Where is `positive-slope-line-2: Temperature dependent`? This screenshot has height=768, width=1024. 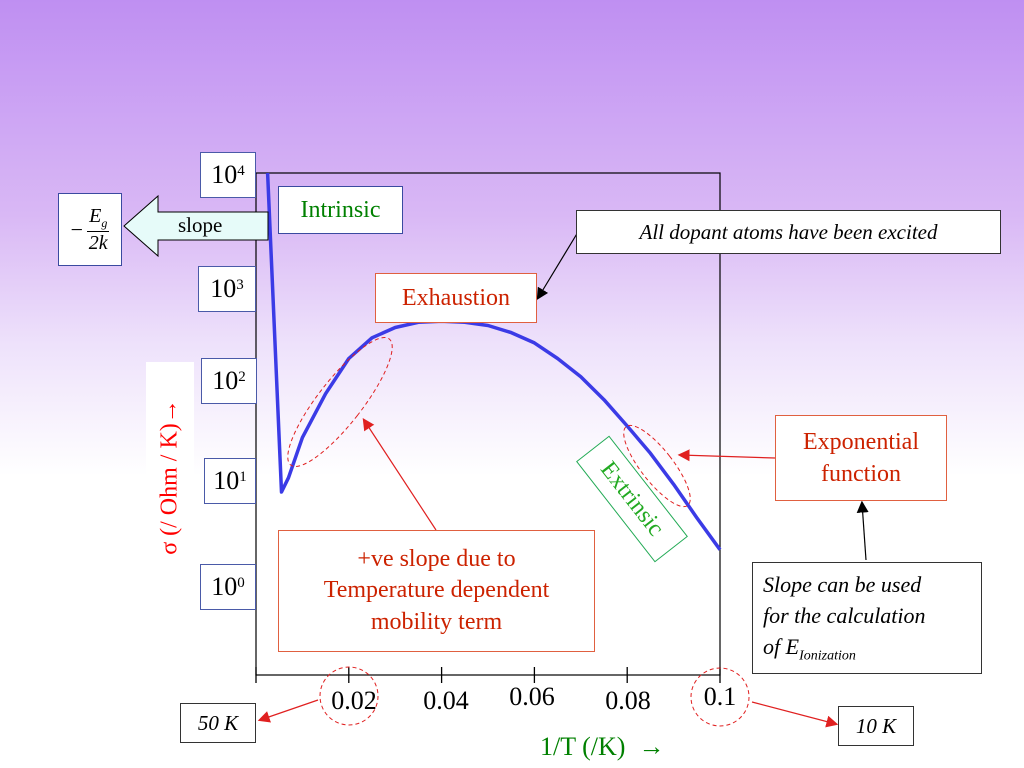 positive-slope-line-2: Temperature dependent is located at coordinates (436, 590).